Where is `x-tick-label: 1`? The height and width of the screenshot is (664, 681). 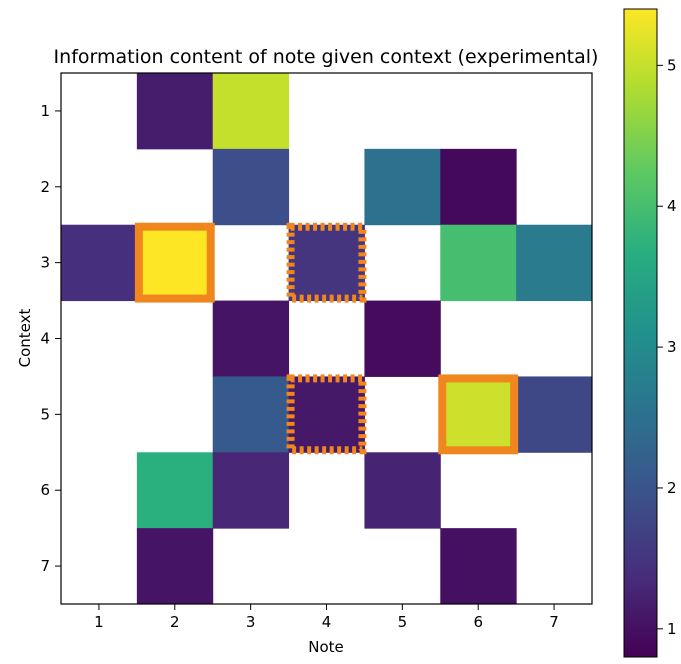 x-tick-label: 1 is located at coordinates (99, 622).